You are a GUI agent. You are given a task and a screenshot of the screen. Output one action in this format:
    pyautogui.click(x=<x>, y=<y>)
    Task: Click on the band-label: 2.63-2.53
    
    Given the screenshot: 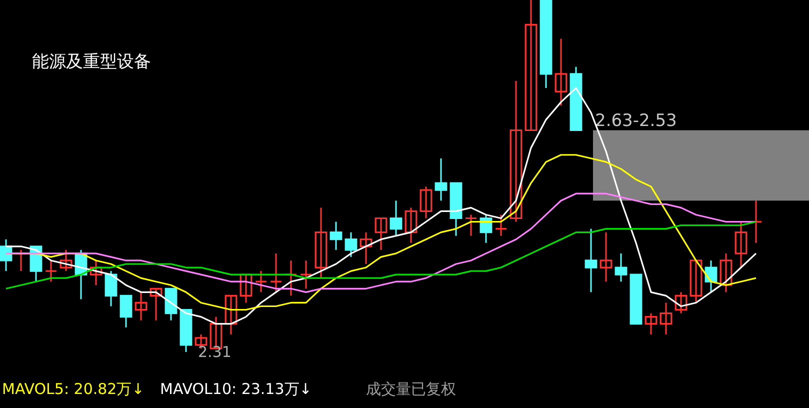 What is the action you would take?
    pyautogui.click(x=635, y=121)
    